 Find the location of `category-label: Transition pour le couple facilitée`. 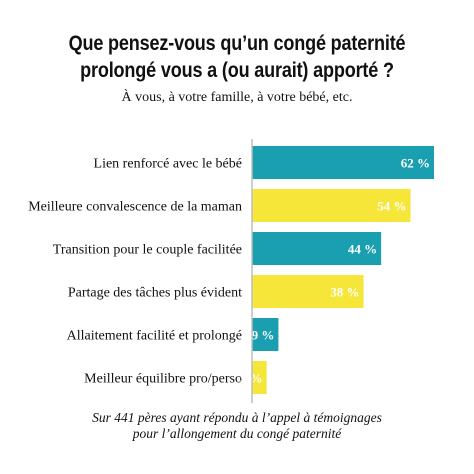

category-label: Transition pour le couple facilitée is located at coordinates (147, 250).